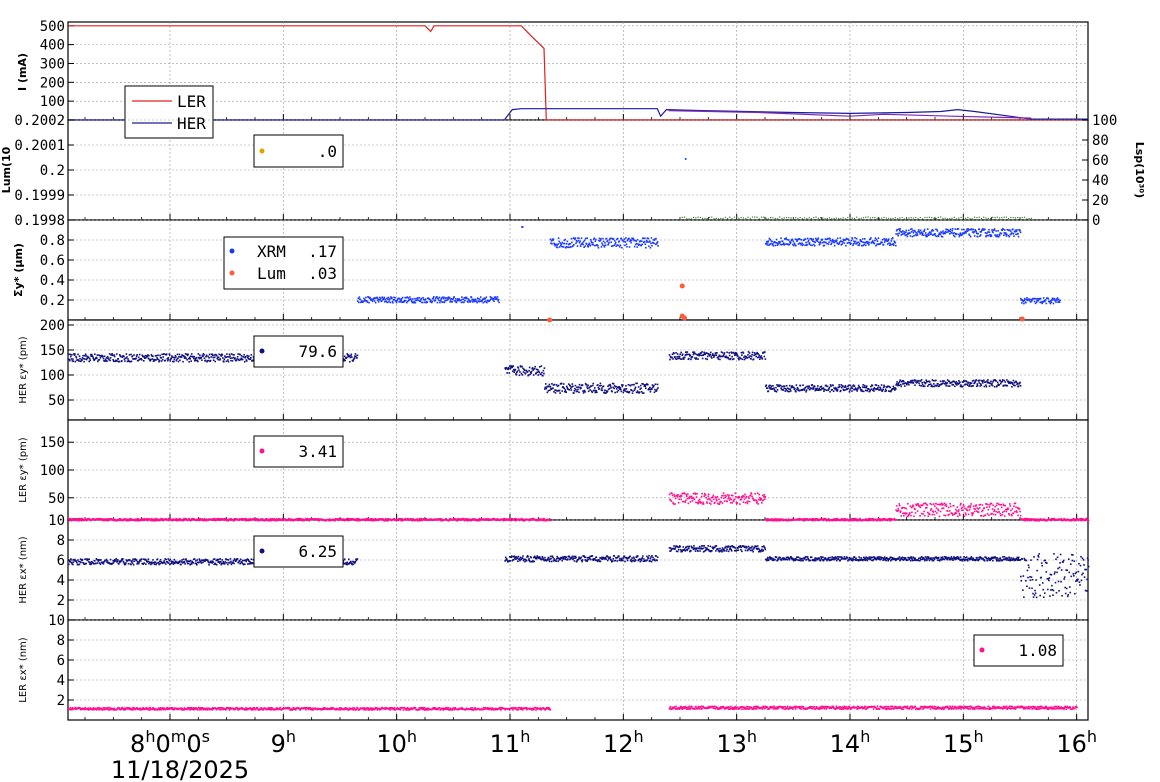  Describe the element at coordinates (271, 251) in the screenshot. I see `legend-label-xrm: XRM` at that location.